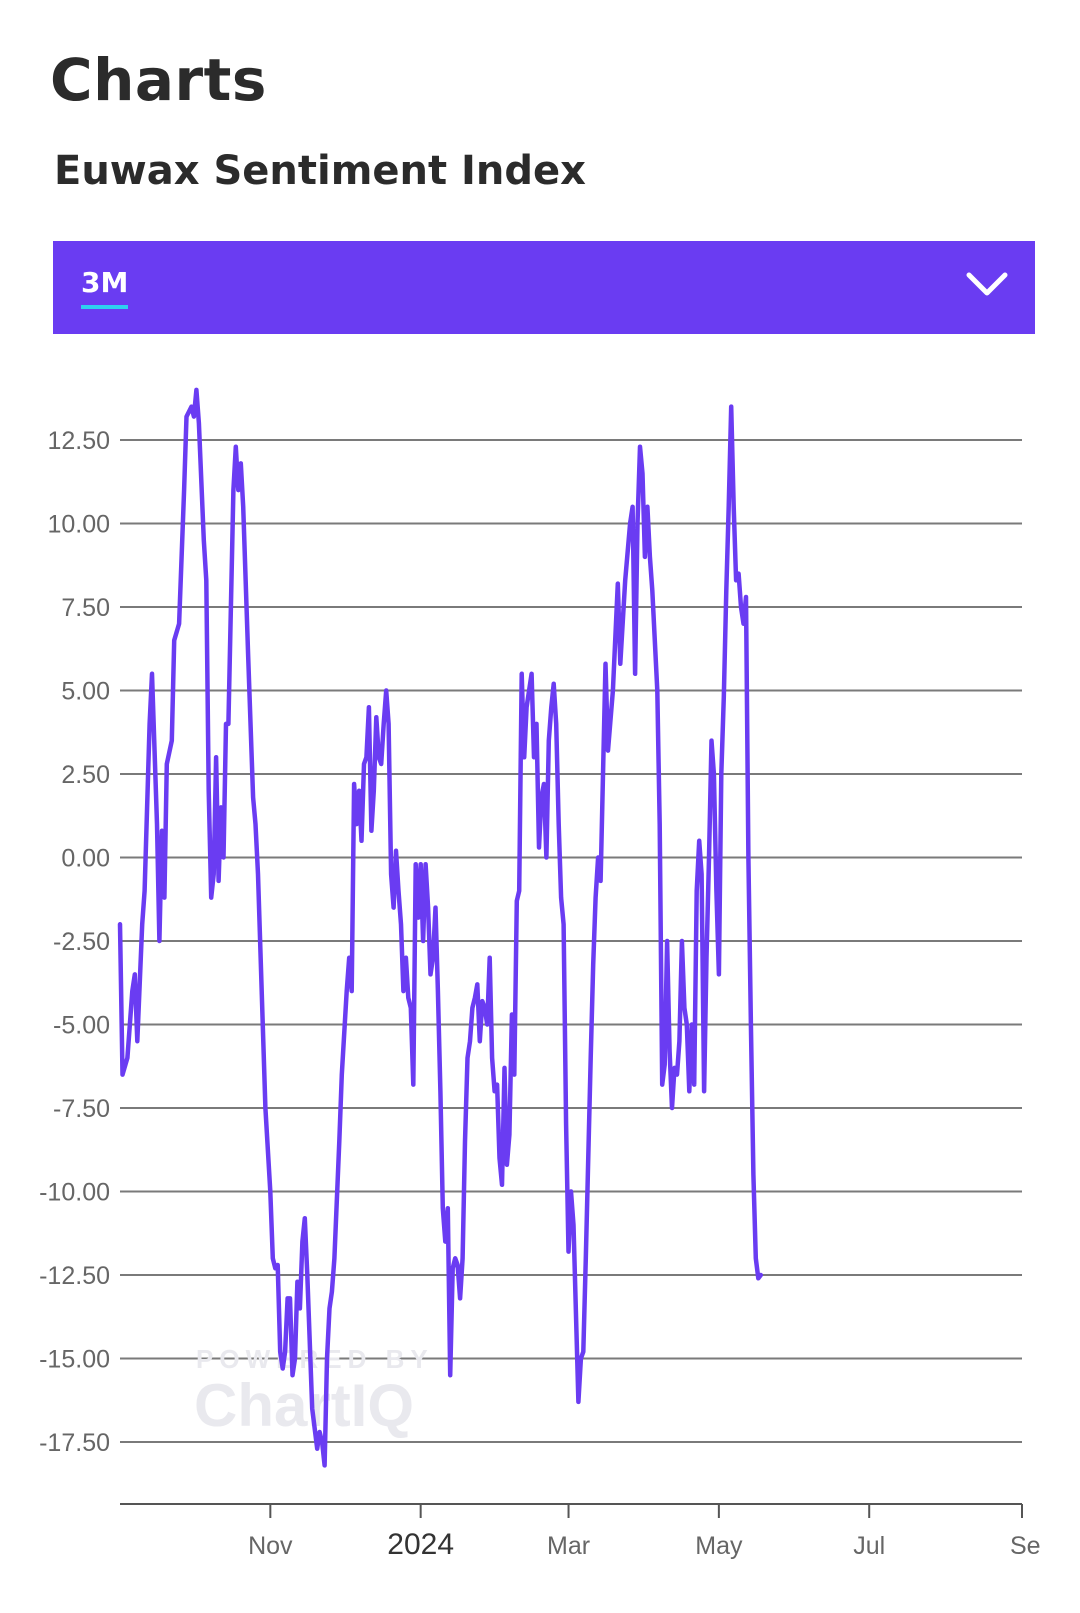  What do you see at coordinates (105, 282) in the screenshot?
I see `range-selected-label: 3M` at bounding box center [105, 282].